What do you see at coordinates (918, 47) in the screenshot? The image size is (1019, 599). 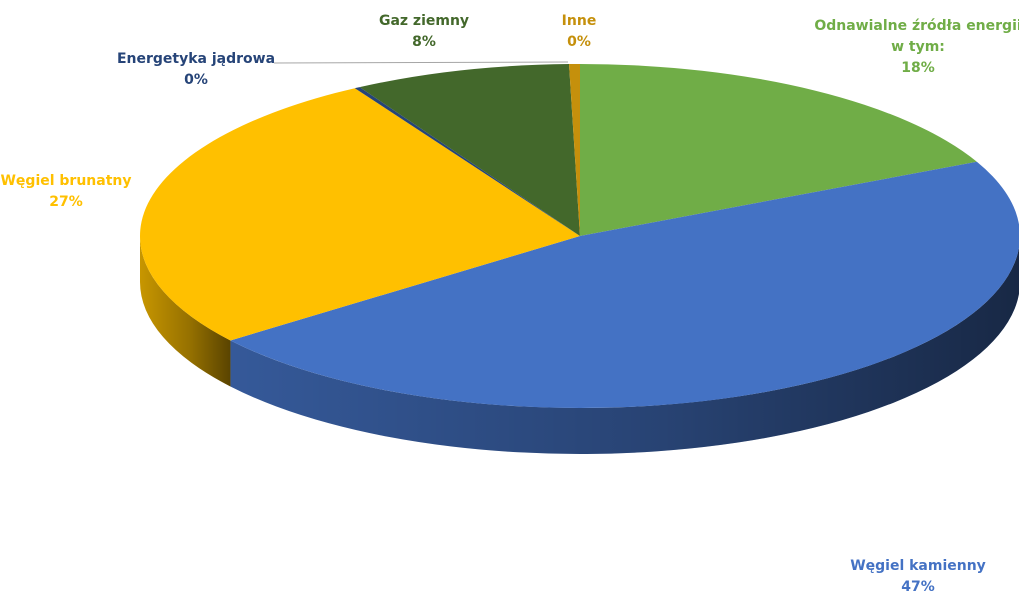 I see `data-label-name-odnawialne-zrodla-energii-w-tym-1: w tym:` at bounding box center [918, 47].